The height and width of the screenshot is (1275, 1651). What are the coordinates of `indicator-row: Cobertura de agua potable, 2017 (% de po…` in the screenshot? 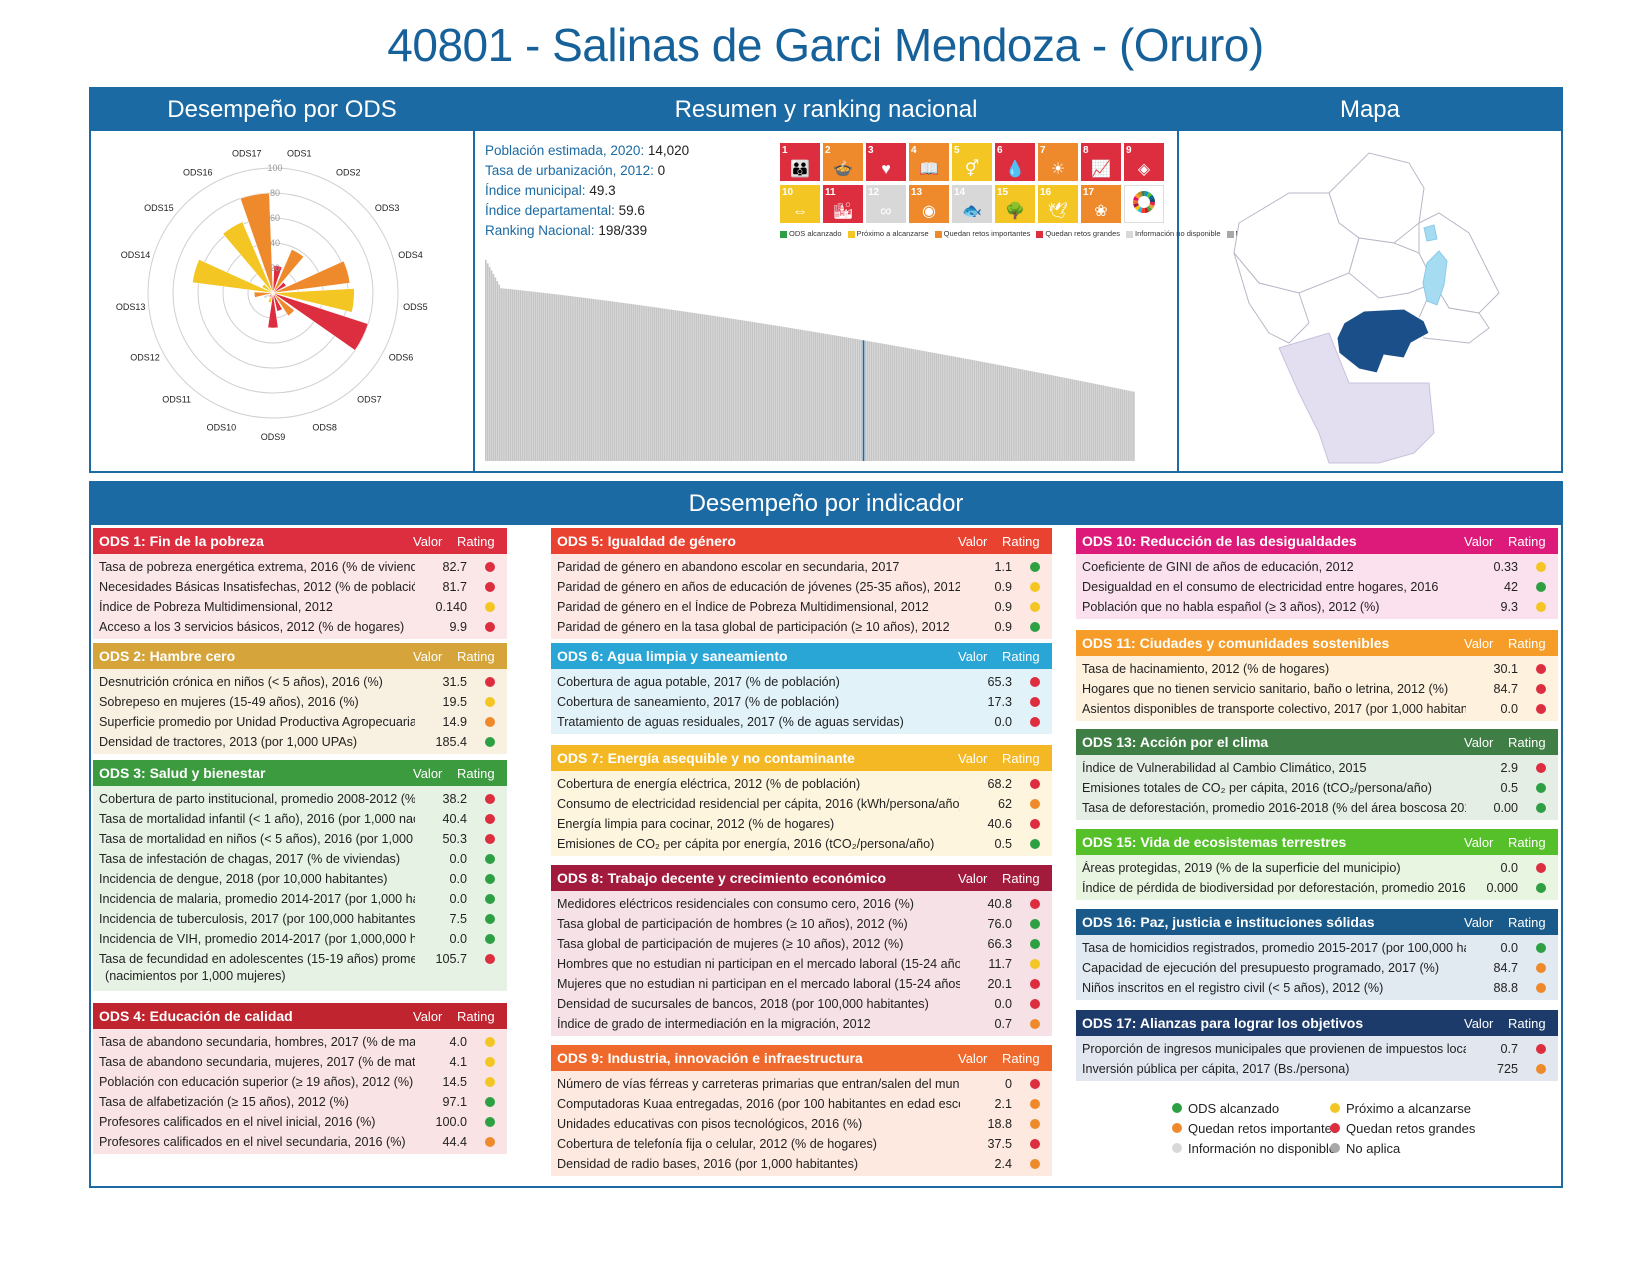 It's located at (801, 682).